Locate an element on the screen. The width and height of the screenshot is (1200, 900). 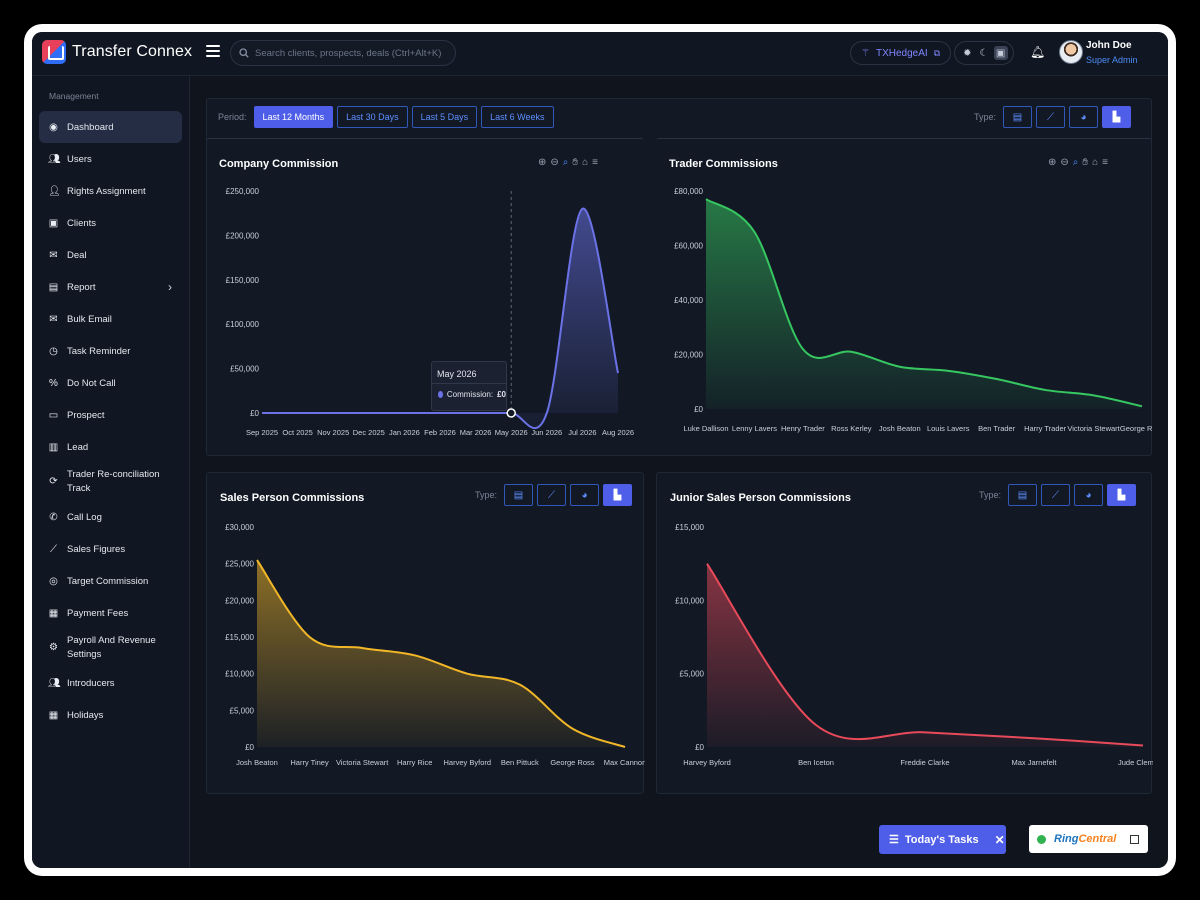
theme-switcher: ✹ ☾ ▣ is located at coordinates (984, 53).